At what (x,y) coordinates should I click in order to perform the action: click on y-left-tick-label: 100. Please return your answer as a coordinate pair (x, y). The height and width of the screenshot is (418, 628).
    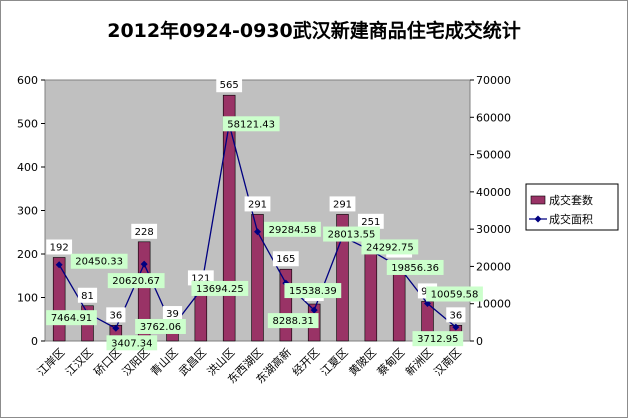
    Looking at the image, I should click on (27, 298).